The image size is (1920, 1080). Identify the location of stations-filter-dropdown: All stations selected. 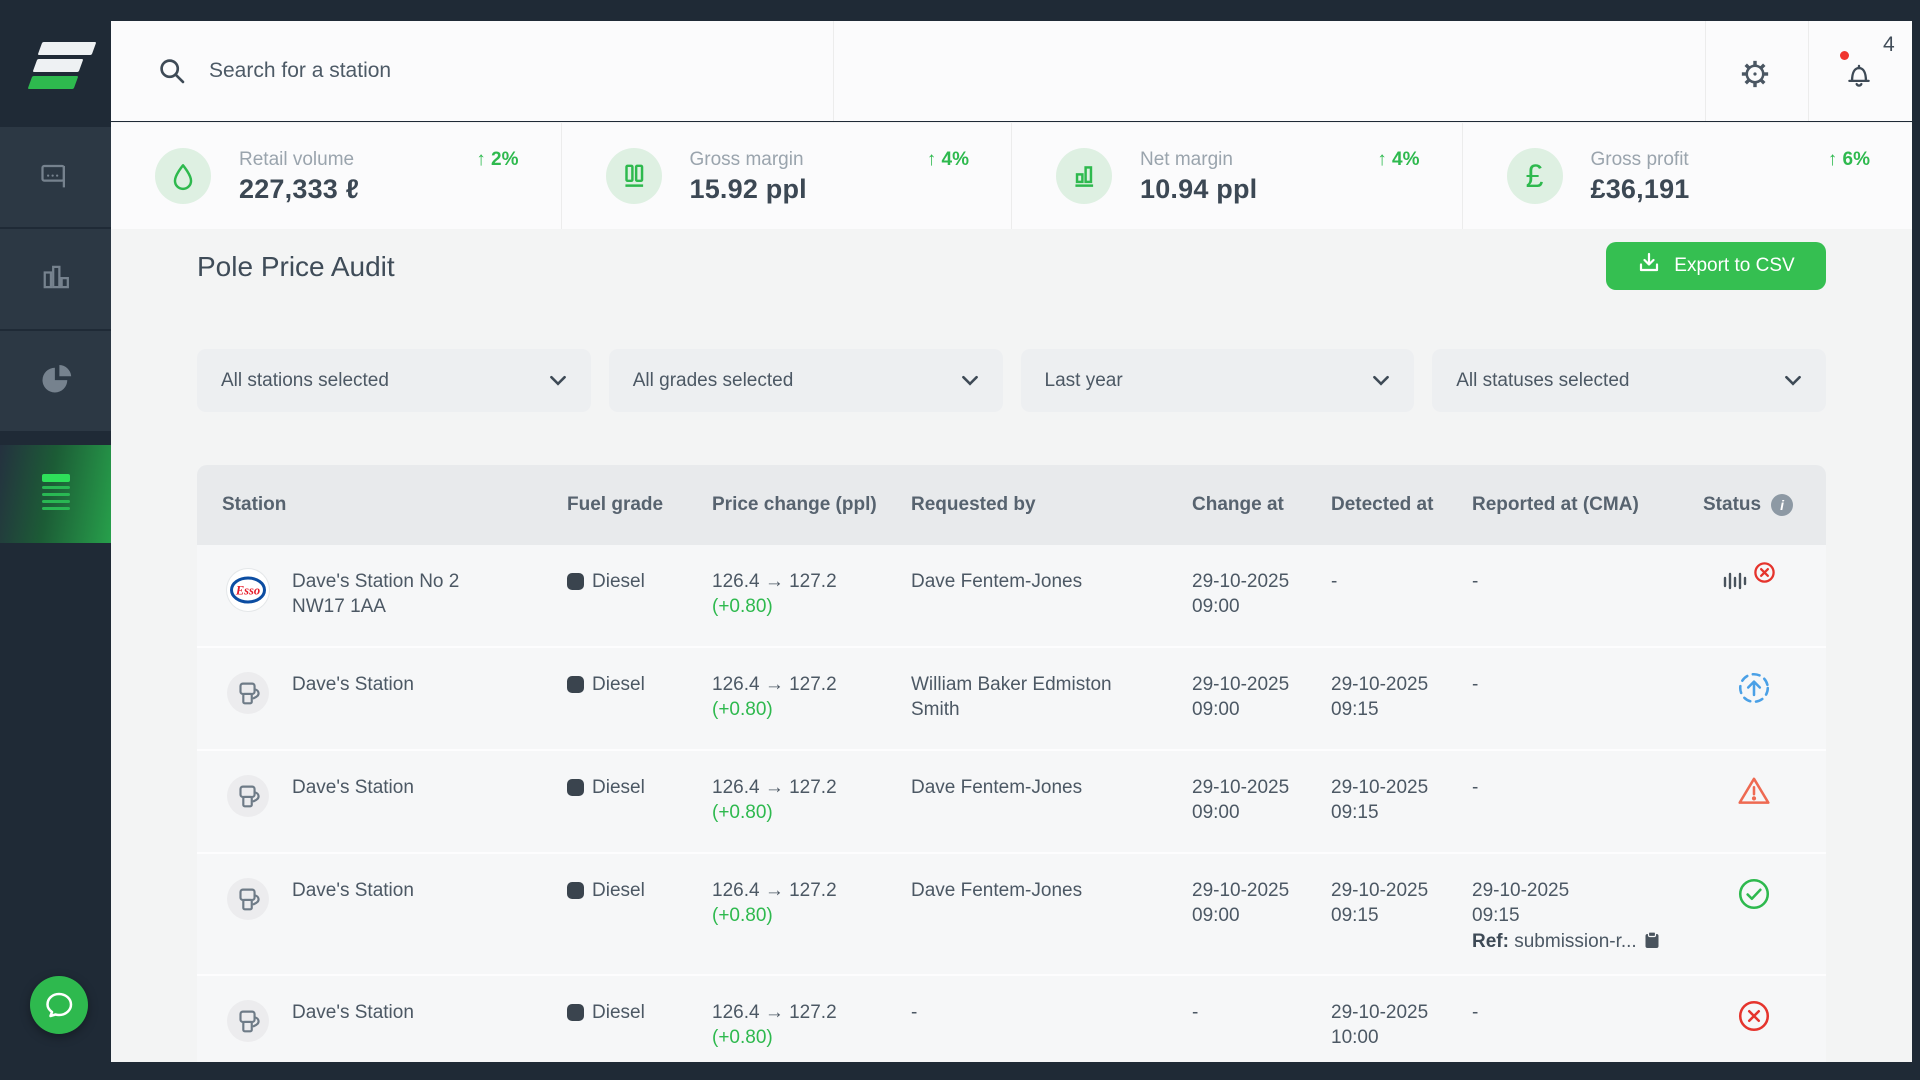
(394, 380).